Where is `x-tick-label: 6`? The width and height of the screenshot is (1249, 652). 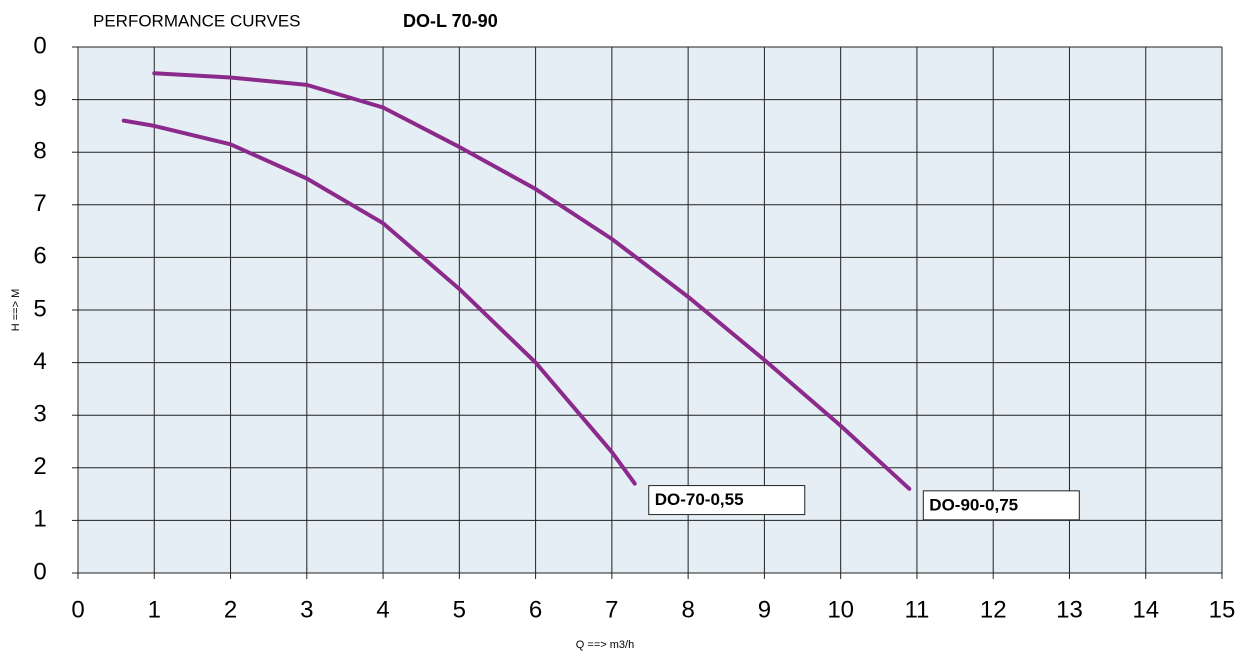 x-tick-label: 6 is located at coordinates (535, 609).